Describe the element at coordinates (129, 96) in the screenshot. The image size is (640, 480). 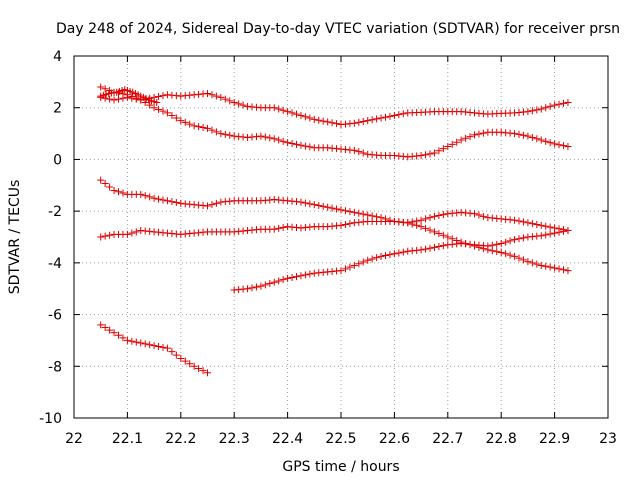
I see `series-sat-g` at that location.